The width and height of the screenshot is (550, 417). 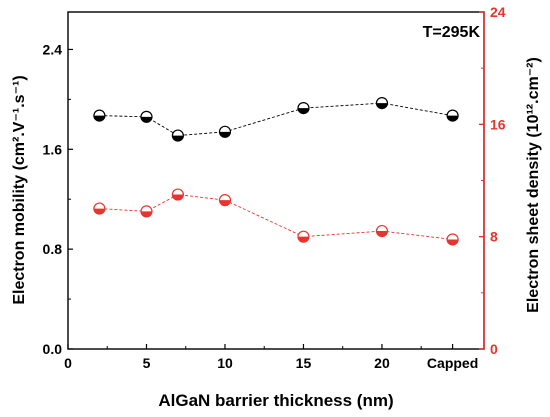 What do you see at coordinates (276, 119) in the screenshot?
I see `series-1-line` at bounding box center [276, 119].